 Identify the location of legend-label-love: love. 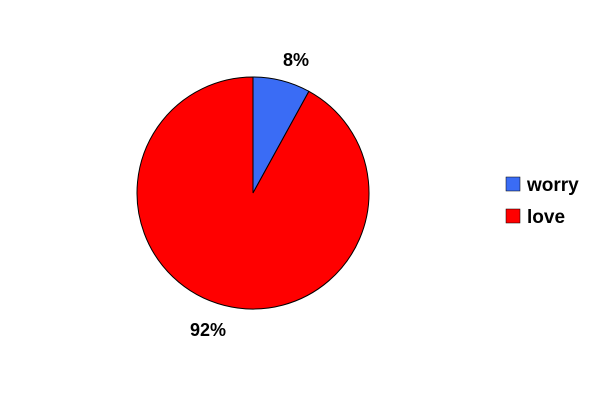
(546, 217).